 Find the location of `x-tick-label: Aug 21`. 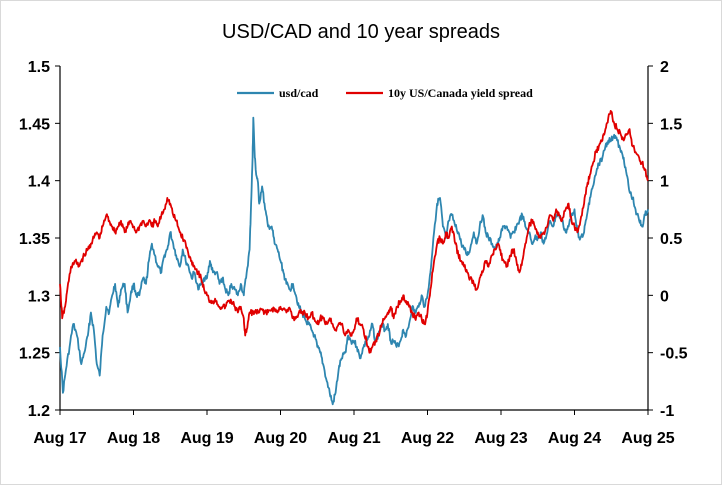

x-tick-label: Aug 21 is located at coordinates (353, 438).